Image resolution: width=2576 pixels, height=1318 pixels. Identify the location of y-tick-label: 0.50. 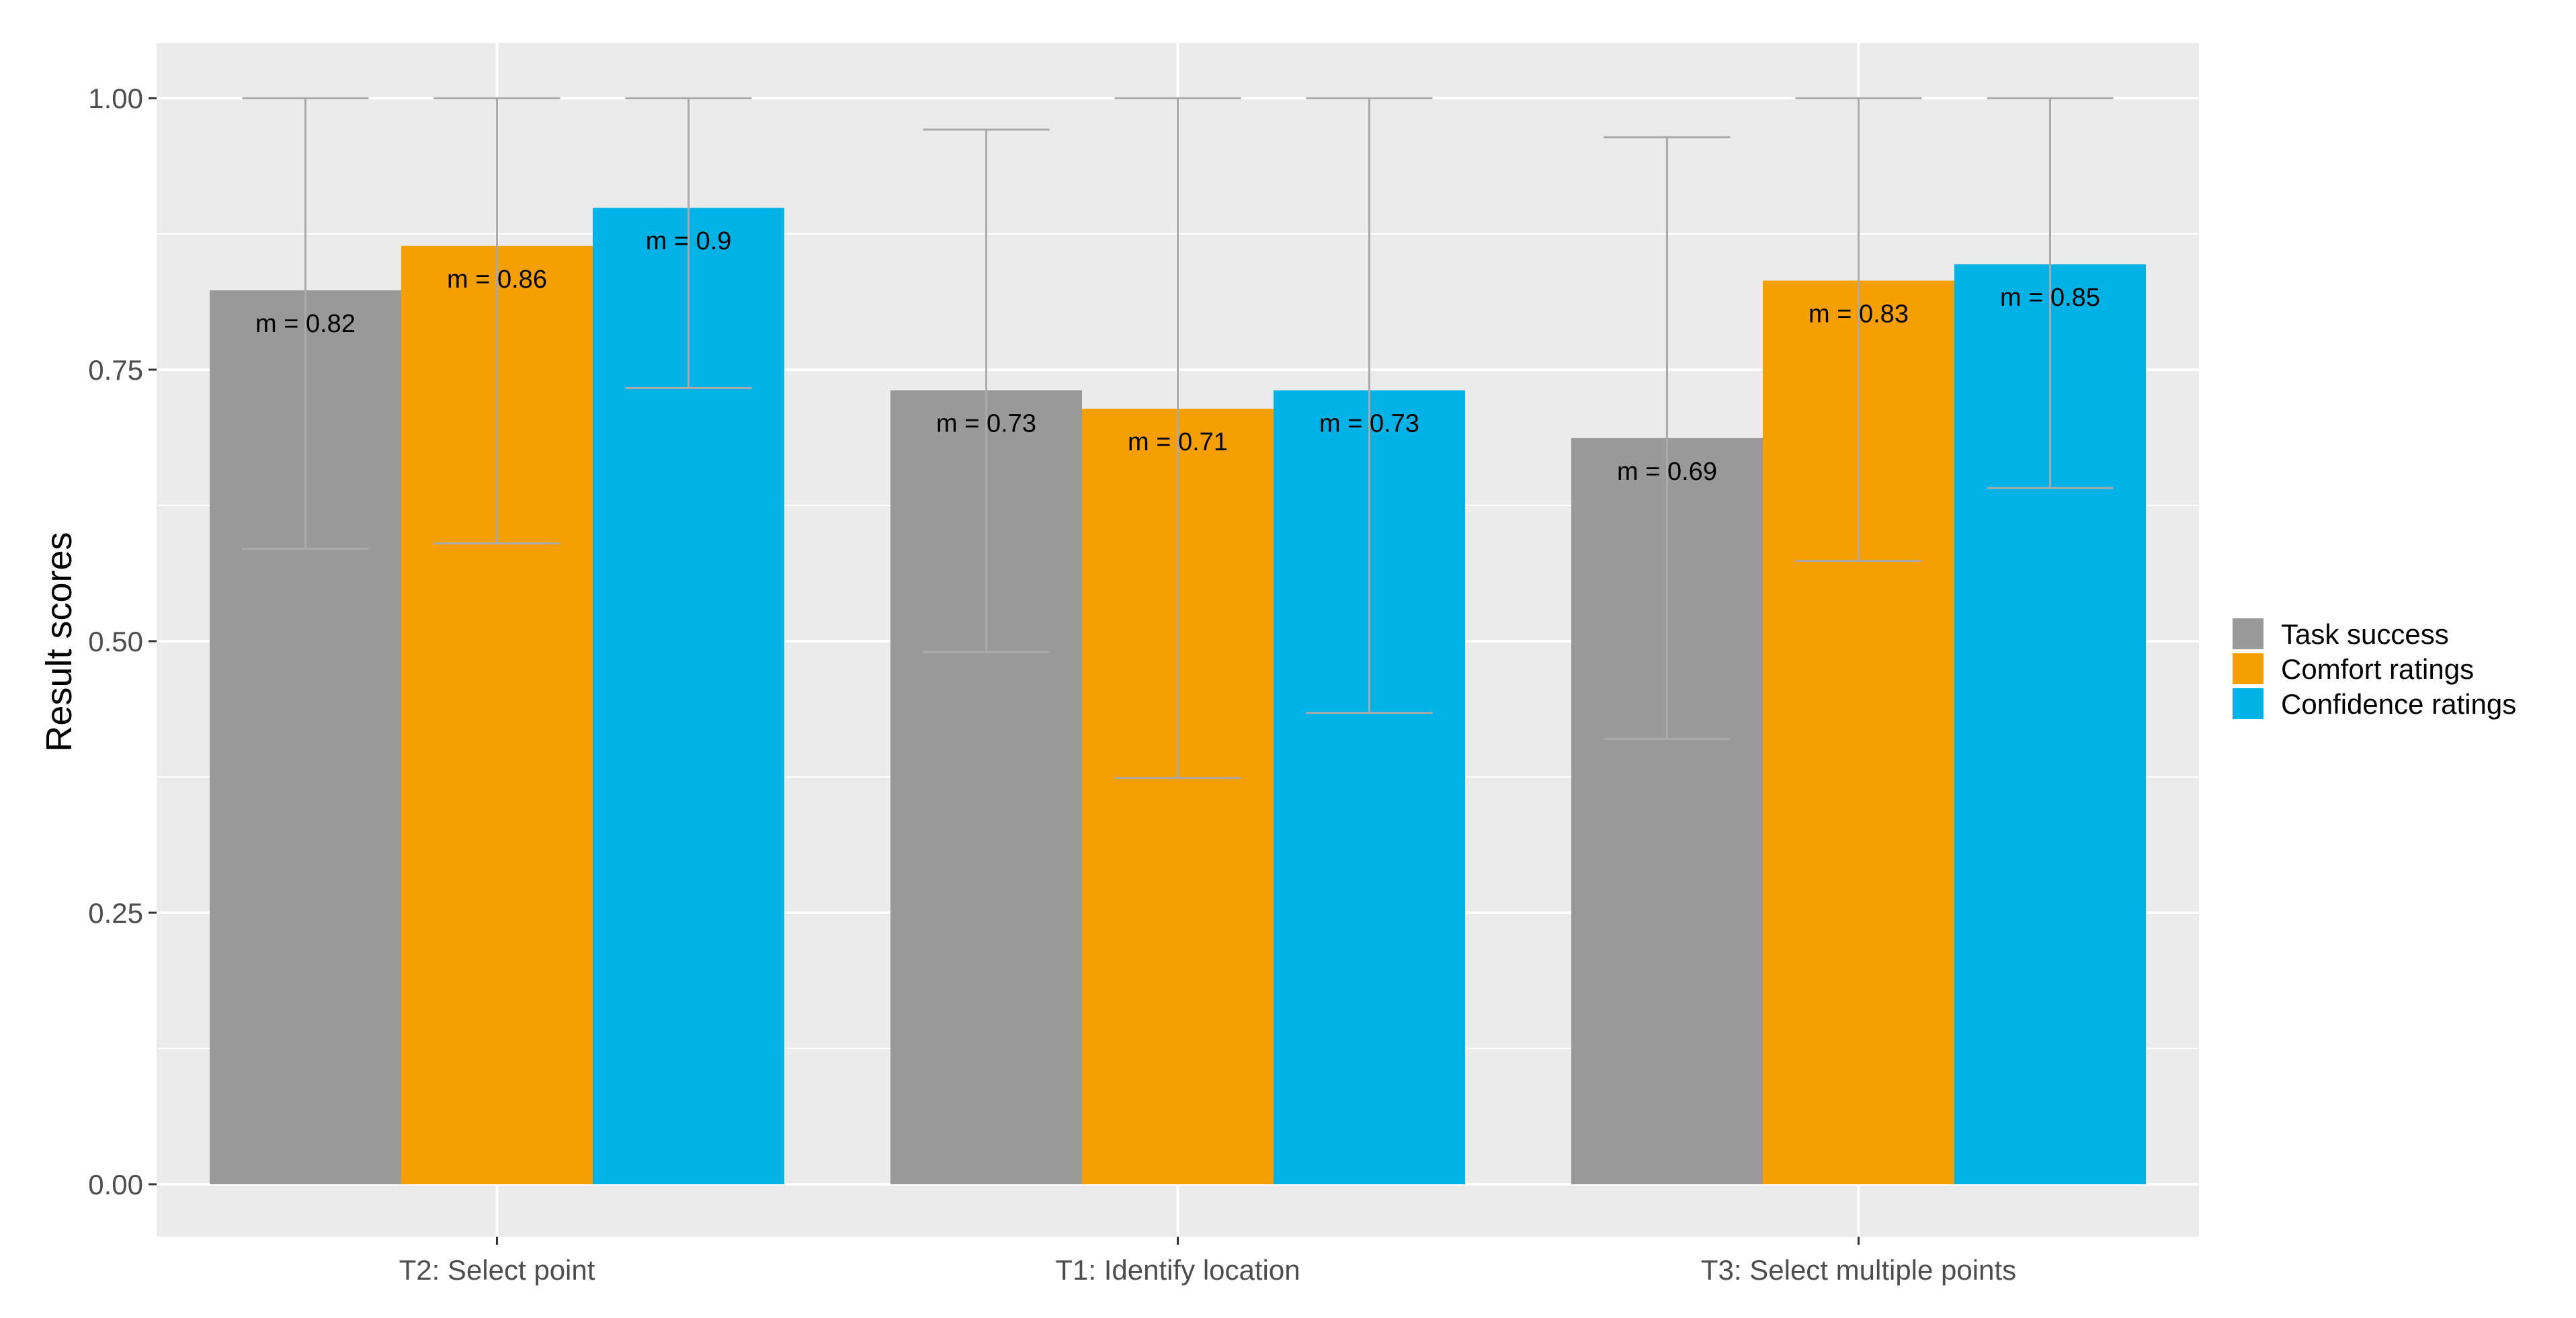
(115, 641).